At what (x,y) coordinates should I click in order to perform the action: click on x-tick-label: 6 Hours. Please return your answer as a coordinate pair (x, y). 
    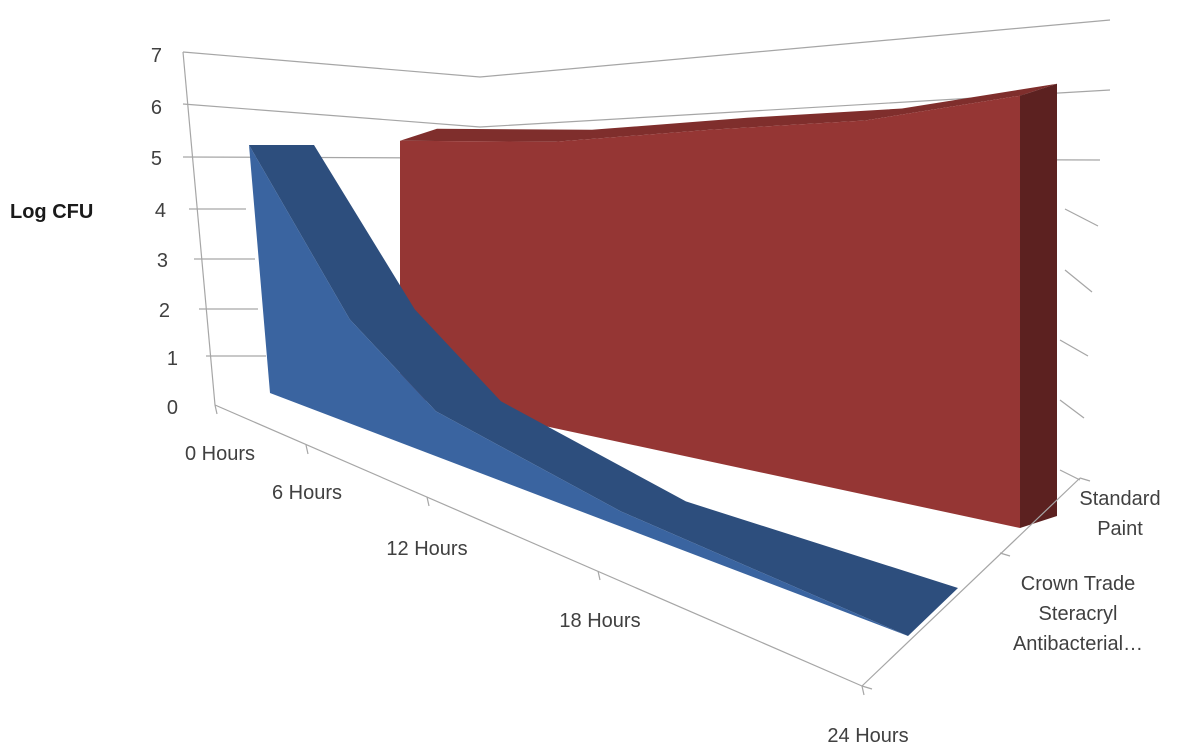
    Looking at the image, I should click on (307, 493).